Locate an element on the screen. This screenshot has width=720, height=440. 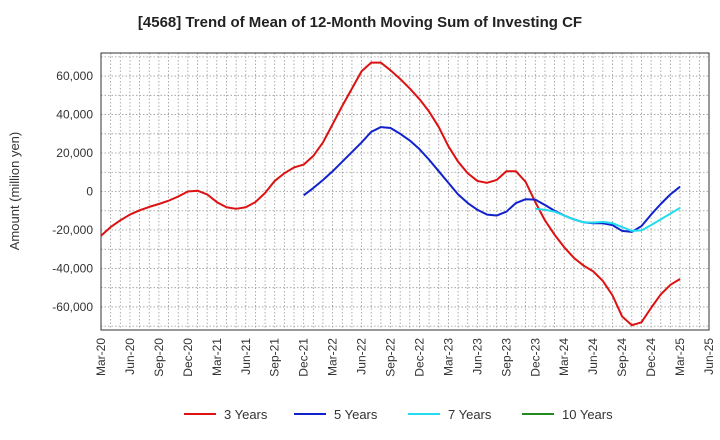
y-tick-label: -60,000 is located at coordinates (72, 307).